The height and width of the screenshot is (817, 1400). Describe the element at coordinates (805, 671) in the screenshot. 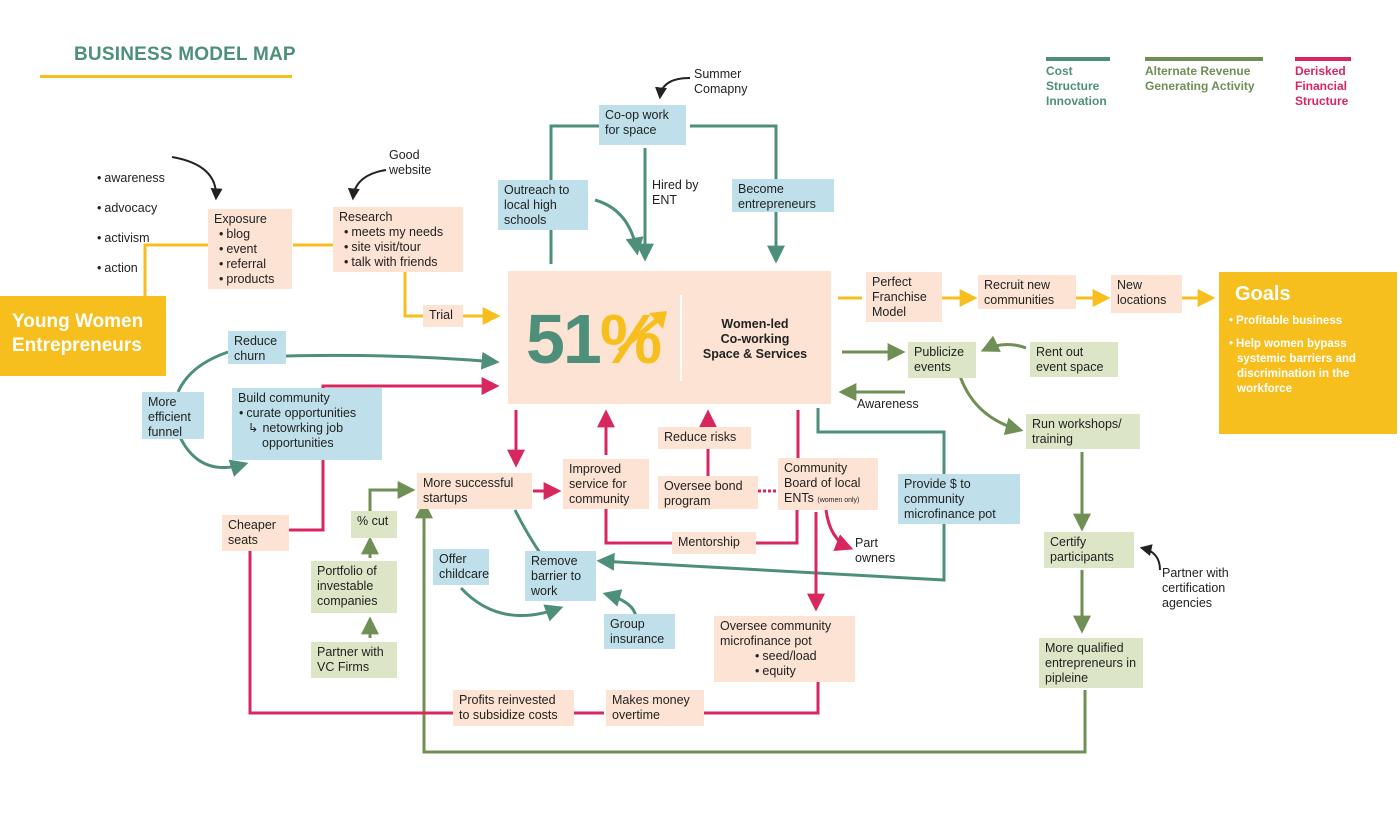

I see `list-item: equity` at that location.